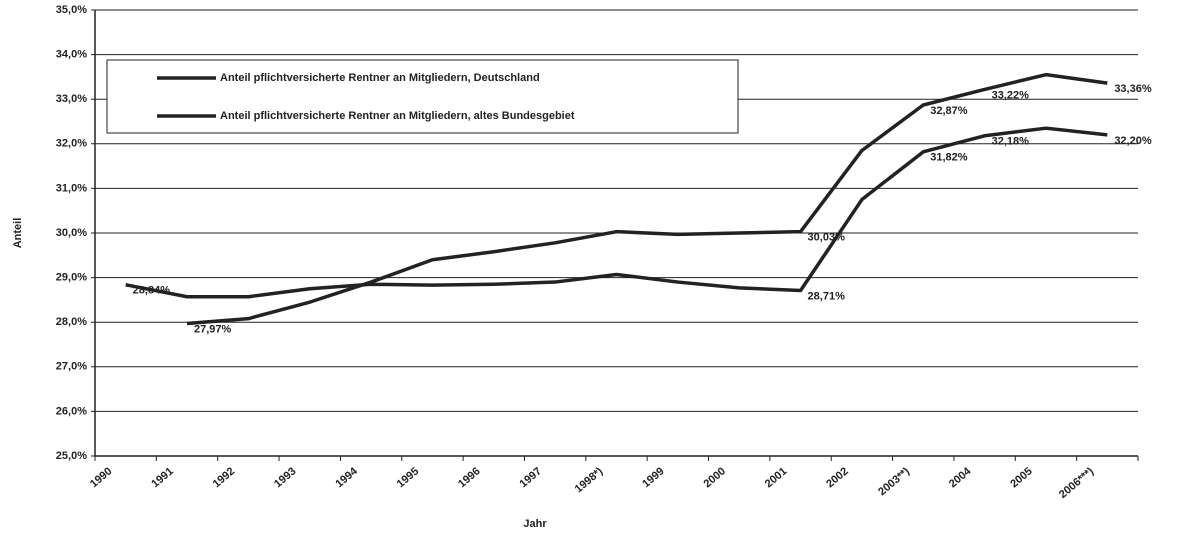 The image size is (1186, 535). What do you see at coordinates (1011, 95) in the screenshot?
I see `data-label: 33,22%` at bounding box center [1011, 95].